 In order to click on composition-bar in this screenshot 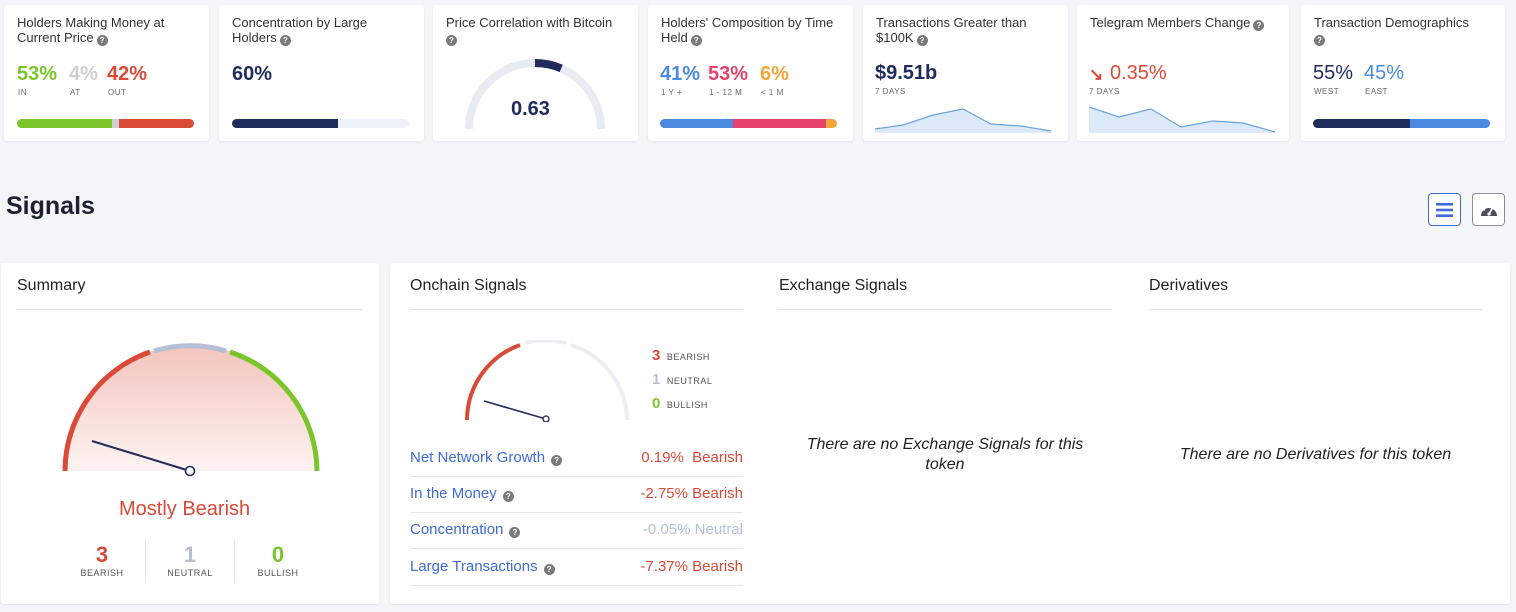, I will do `click(748, 123)`.